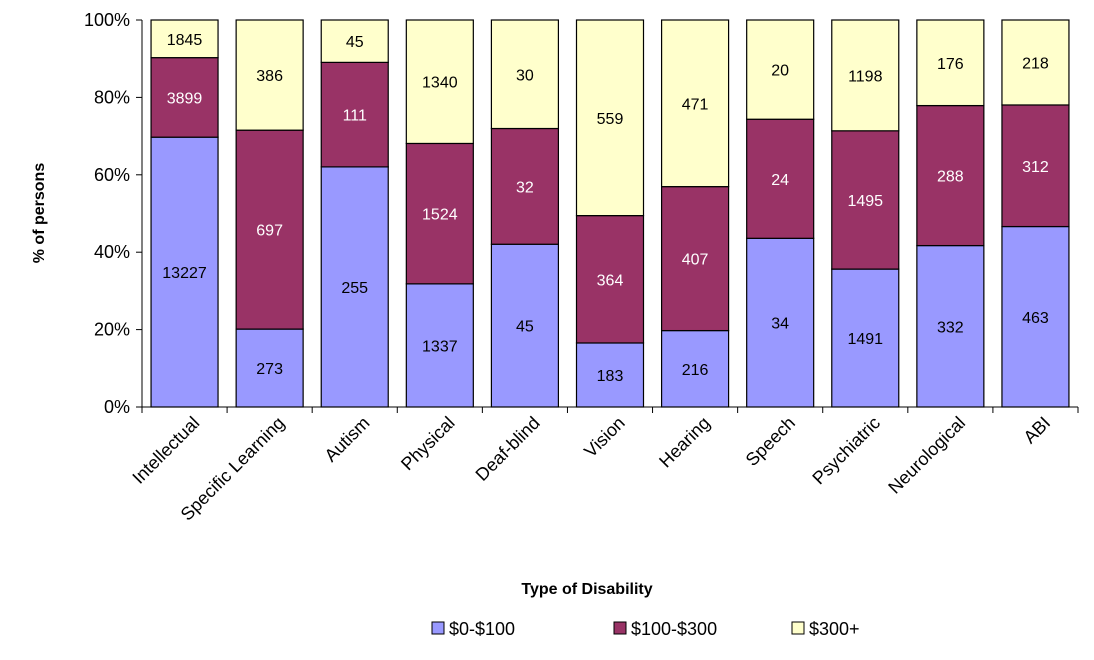 This screenshot has width=1094, height=660. Describe the element at coordinates (525, 187) in the screenshot. I see `bar-value-label: 32` at that location.